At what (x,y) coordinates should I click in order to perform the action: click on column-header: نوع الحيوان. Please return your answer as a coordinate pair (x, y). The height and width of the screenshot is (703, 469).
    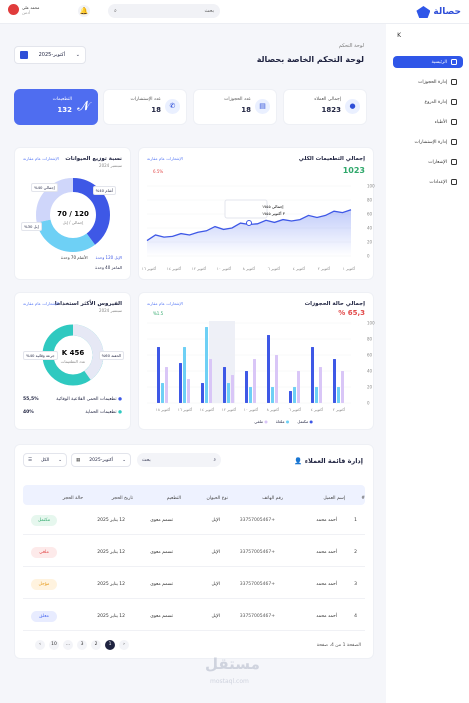
    Looking at the image, I should click on (217, 498).